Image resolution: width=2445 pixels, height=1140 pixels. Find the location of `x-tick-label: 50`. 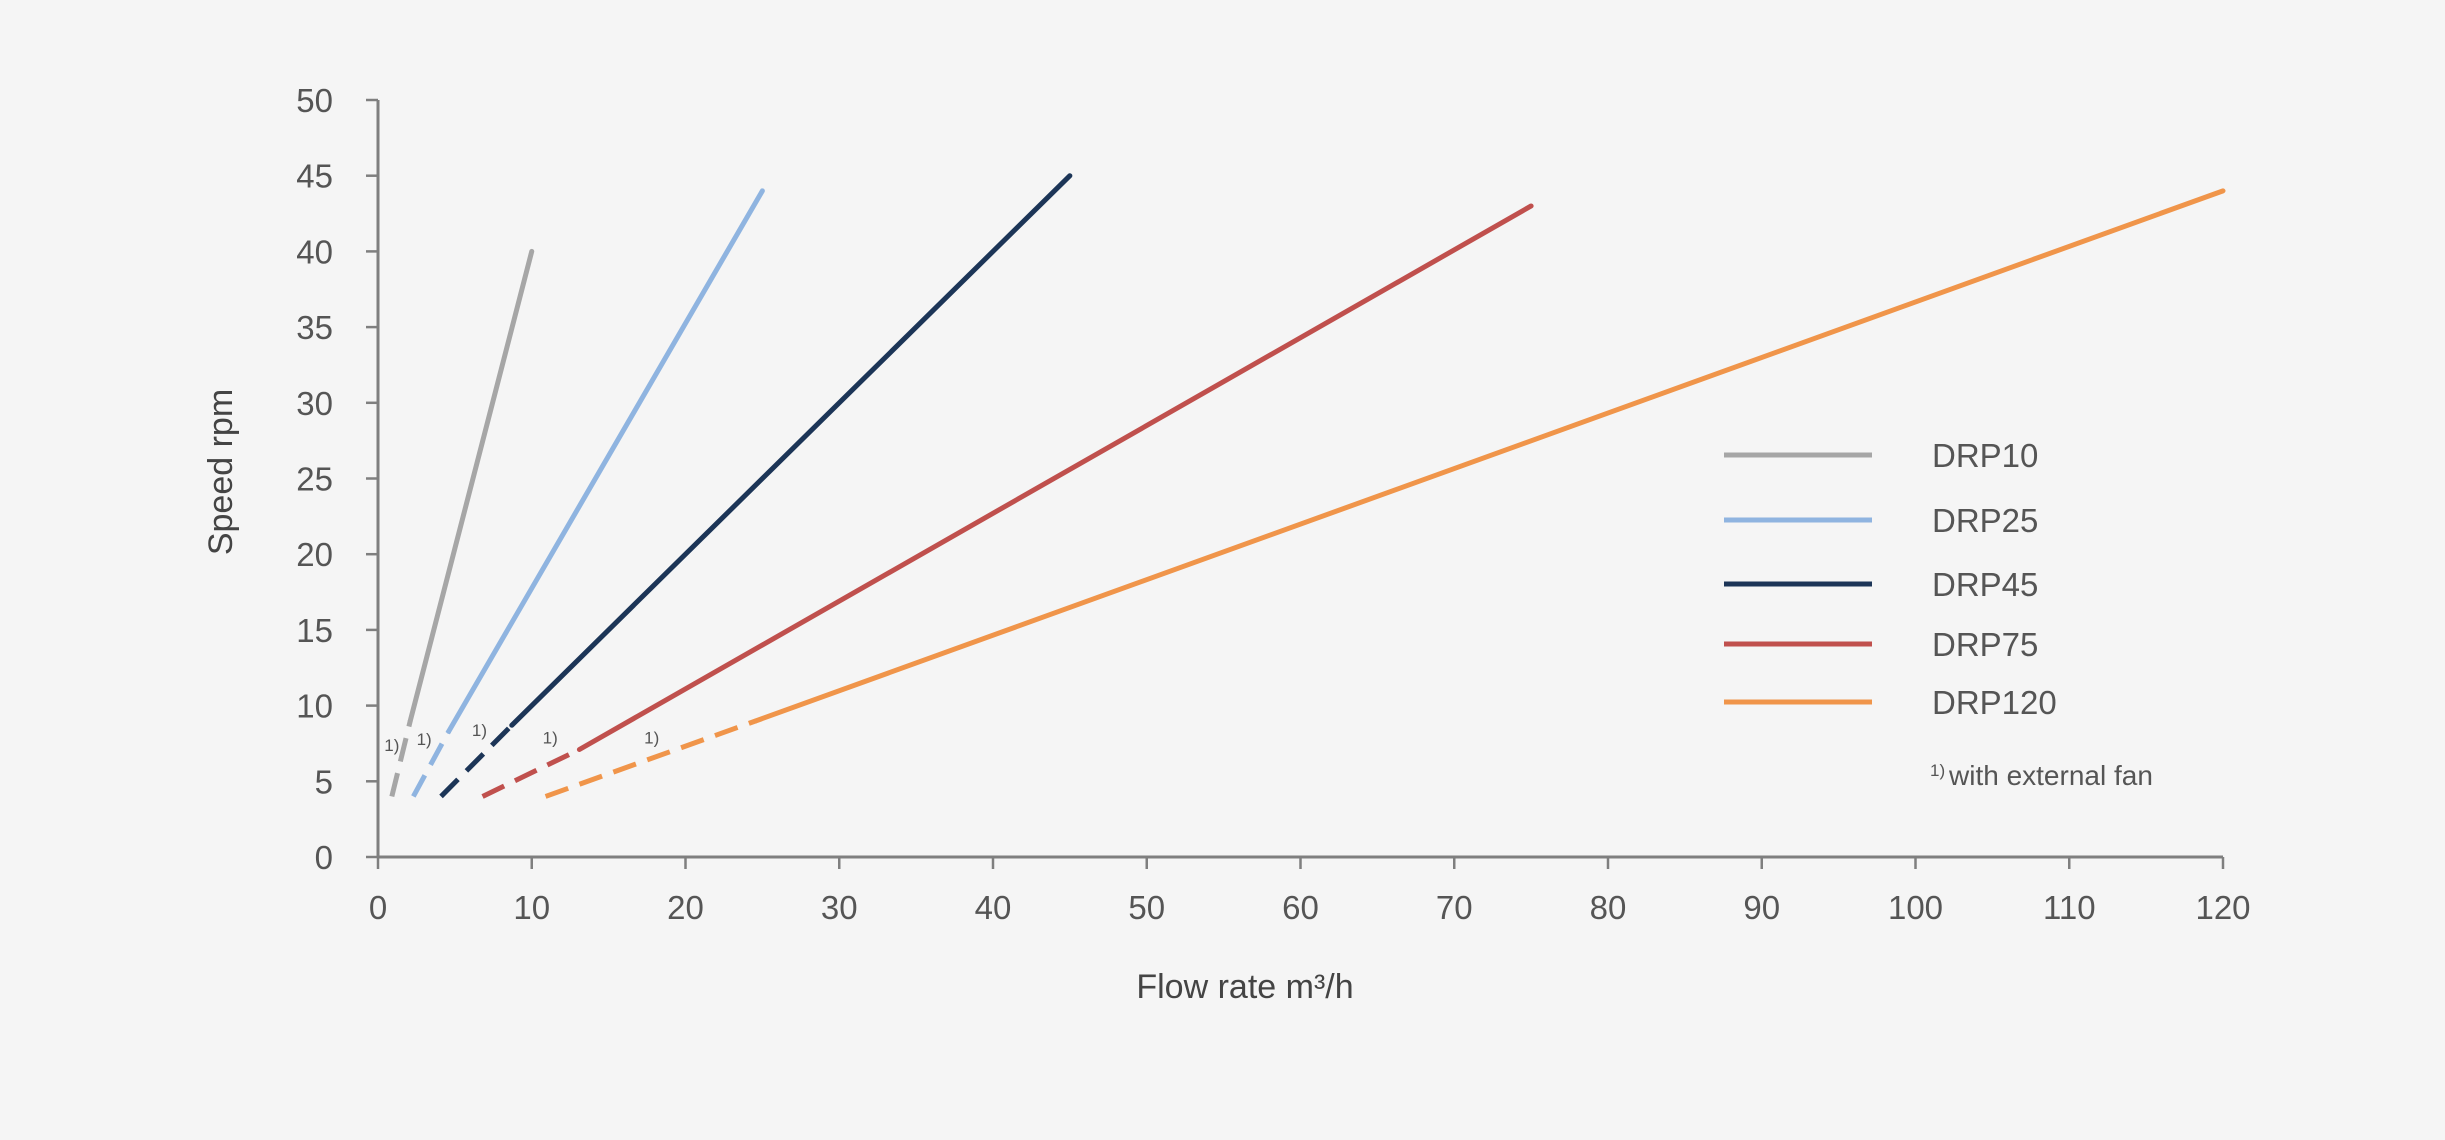

x-tick-label: 50 is located at coordinates (1146, 907).